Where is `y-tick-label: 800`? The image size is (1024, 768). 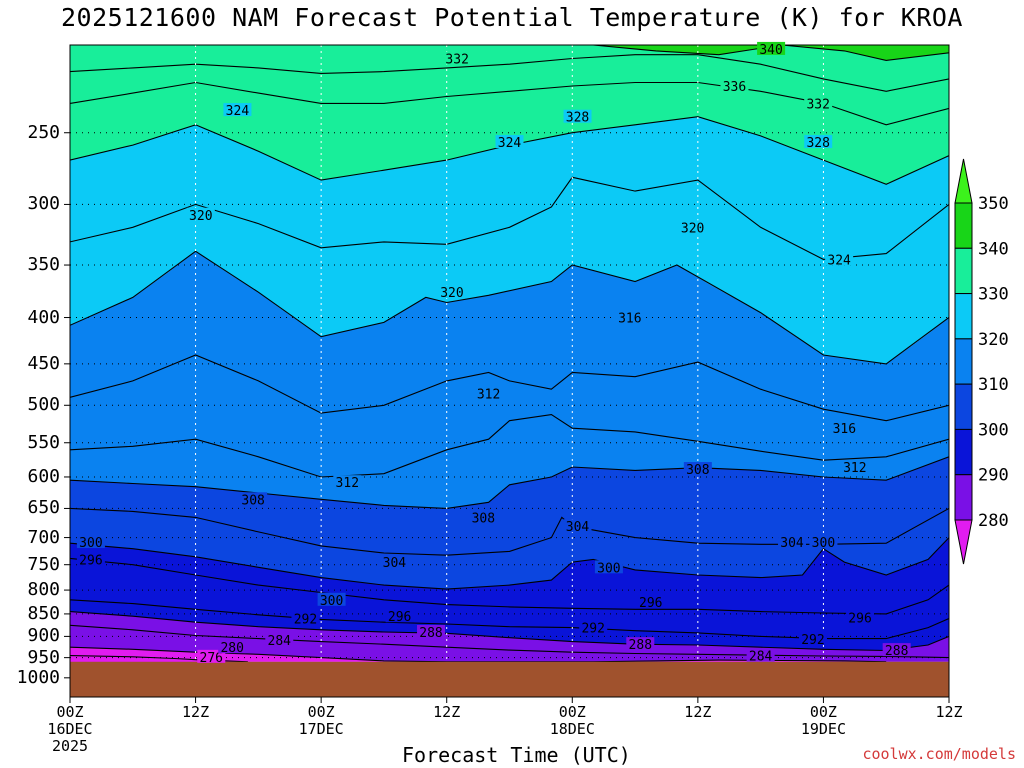 y-tick-label: 800 is located at coordinates (43, 590).